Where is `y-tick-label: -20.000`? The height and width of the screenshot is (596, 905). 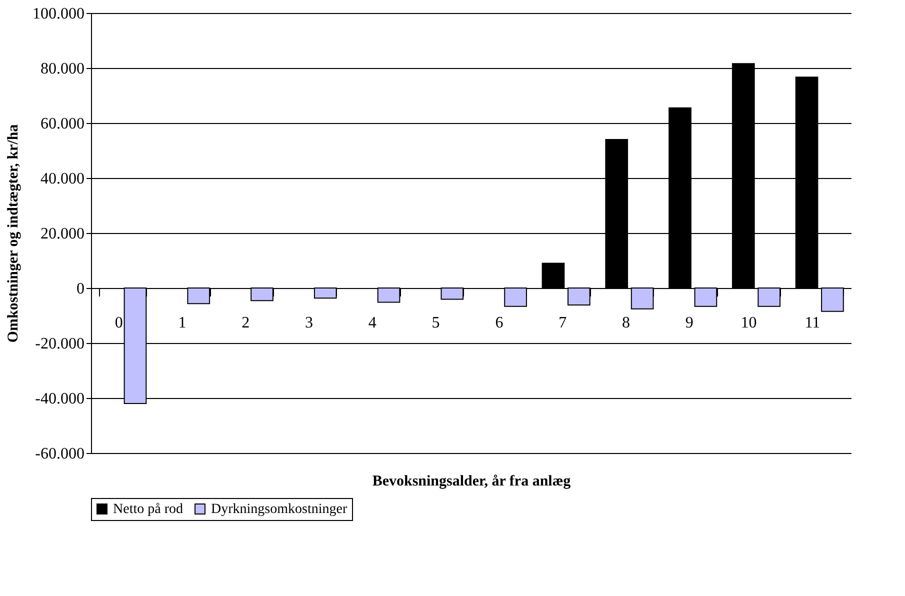 y-tick-label: -20.000 is located at coordinates (59, 344).